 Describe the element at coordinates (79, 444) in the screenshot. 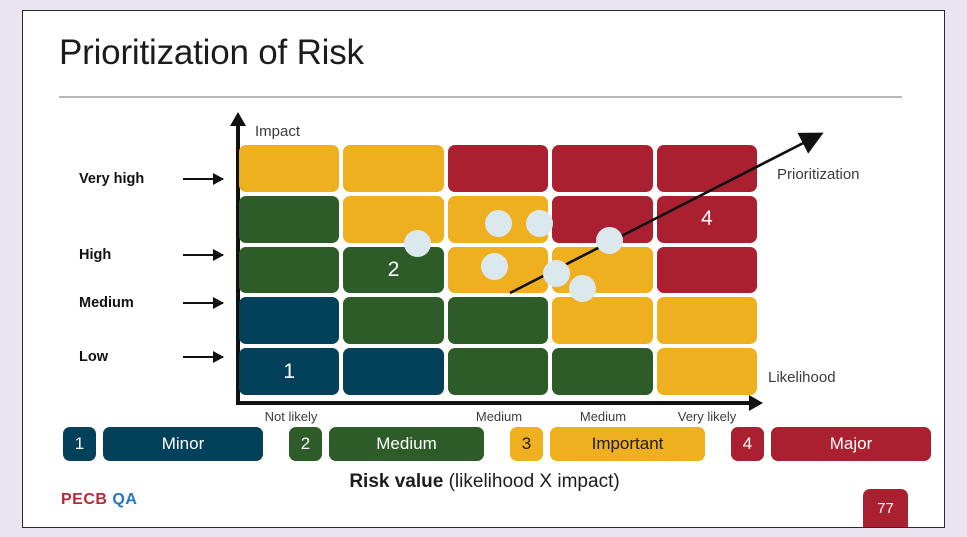

I see `legend-number-1: 1` at that location.